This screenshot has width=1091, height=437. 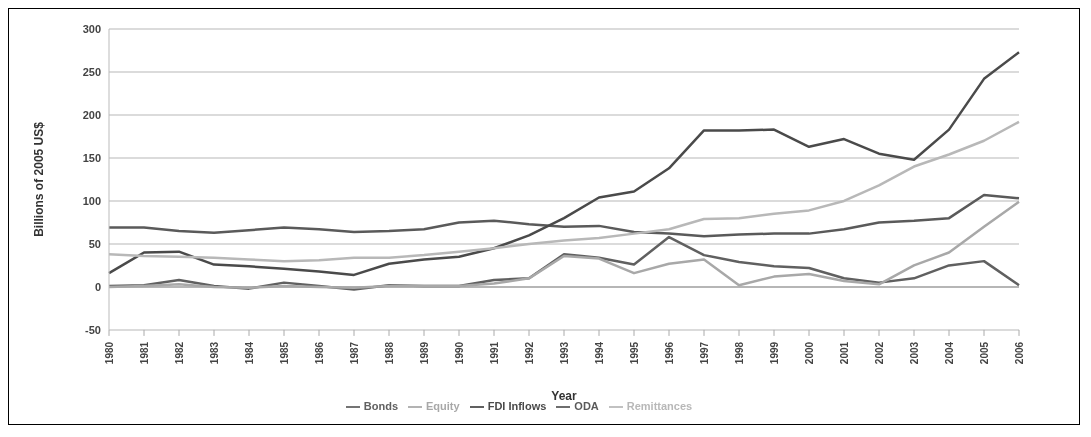 I want to click on x-tick-label: 1990, so click(x=459, y=353).